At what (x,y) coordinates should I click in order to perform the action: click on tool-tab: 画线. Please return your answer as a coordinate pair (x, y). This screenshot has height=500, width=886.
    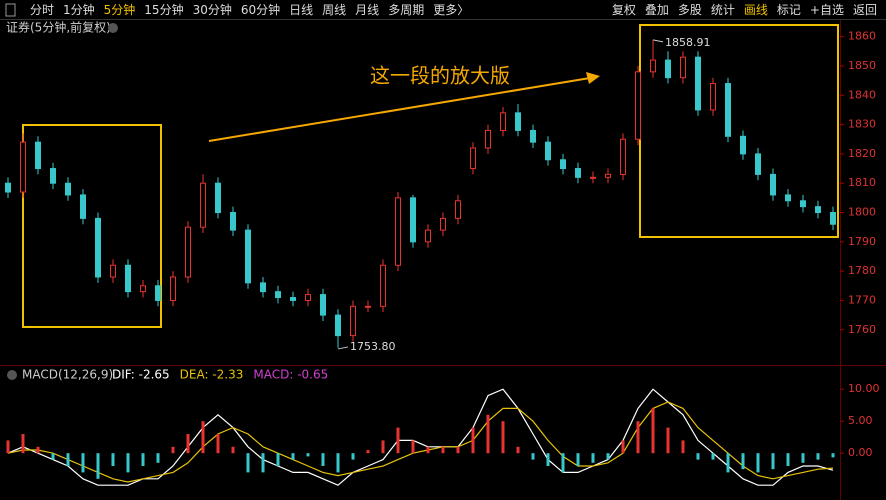
    Looking at the image, I should click on (755, 10).